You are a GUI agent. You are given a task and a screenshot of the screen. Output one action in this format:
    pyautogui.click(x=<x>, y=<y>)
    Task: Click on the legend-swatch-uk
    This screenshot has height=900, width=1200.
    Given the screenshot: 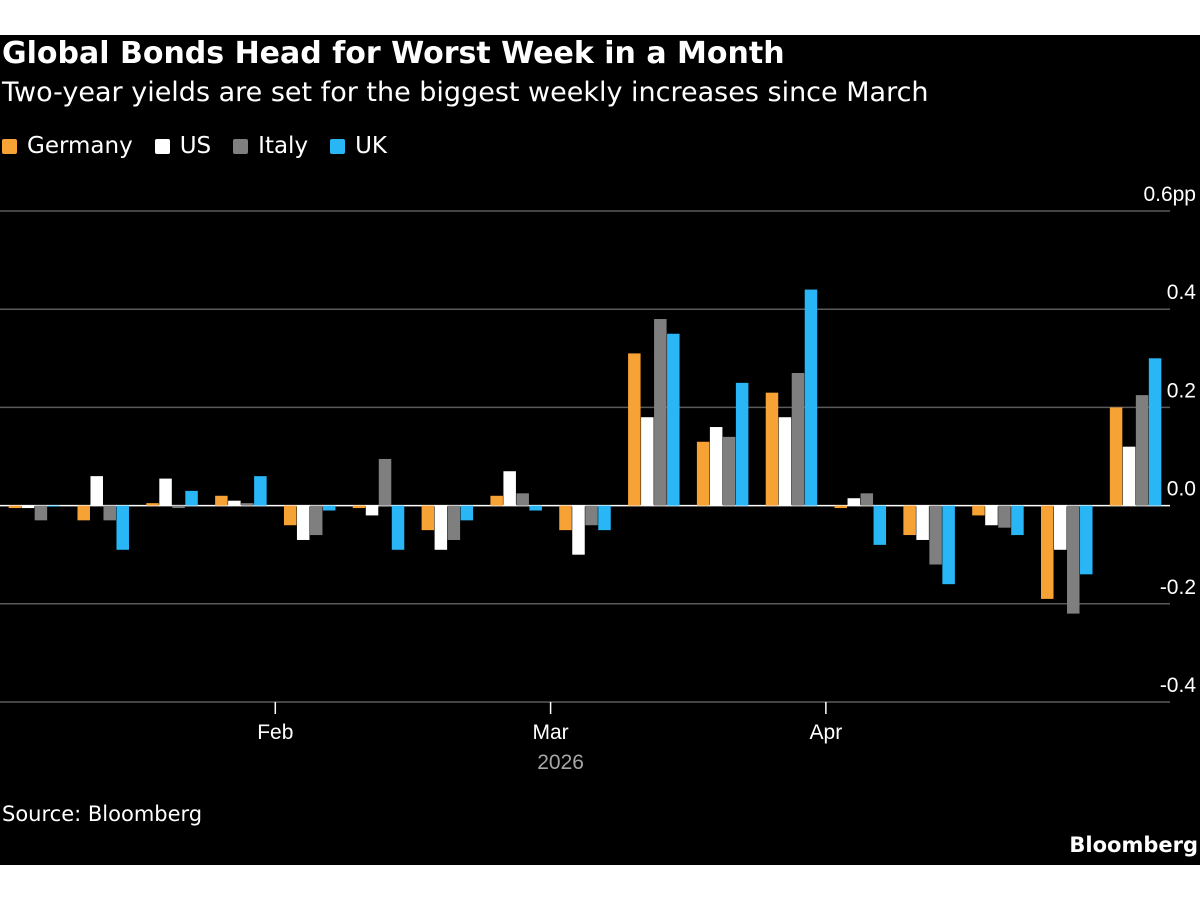 What is the action you would take?
    pyautogui.click(x=338, y=146)
    